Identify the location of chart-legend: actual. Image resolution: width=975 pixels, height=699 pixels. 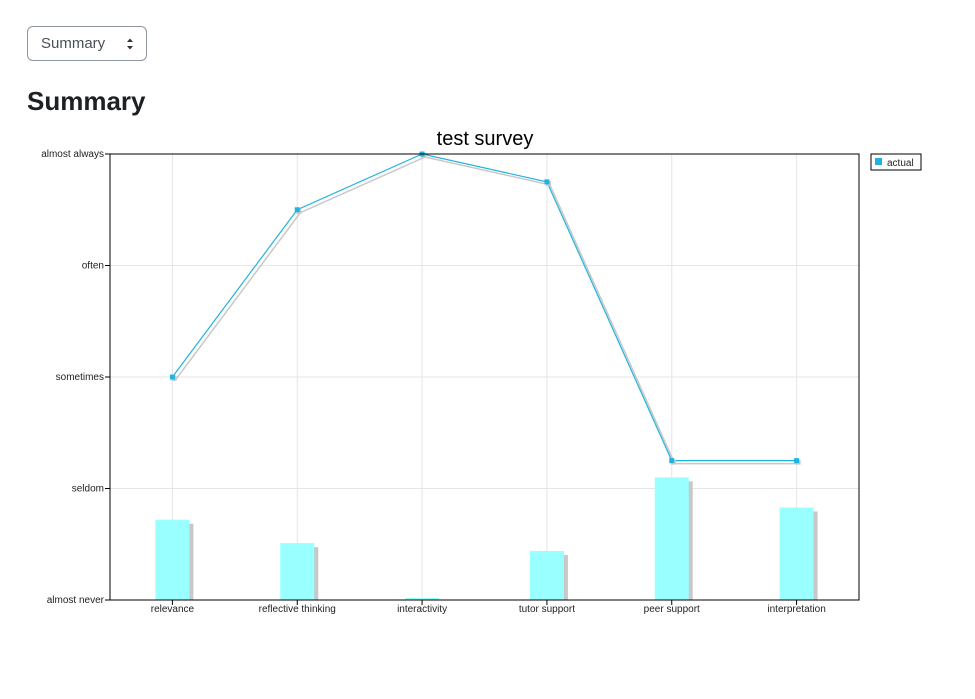
(896, 162).